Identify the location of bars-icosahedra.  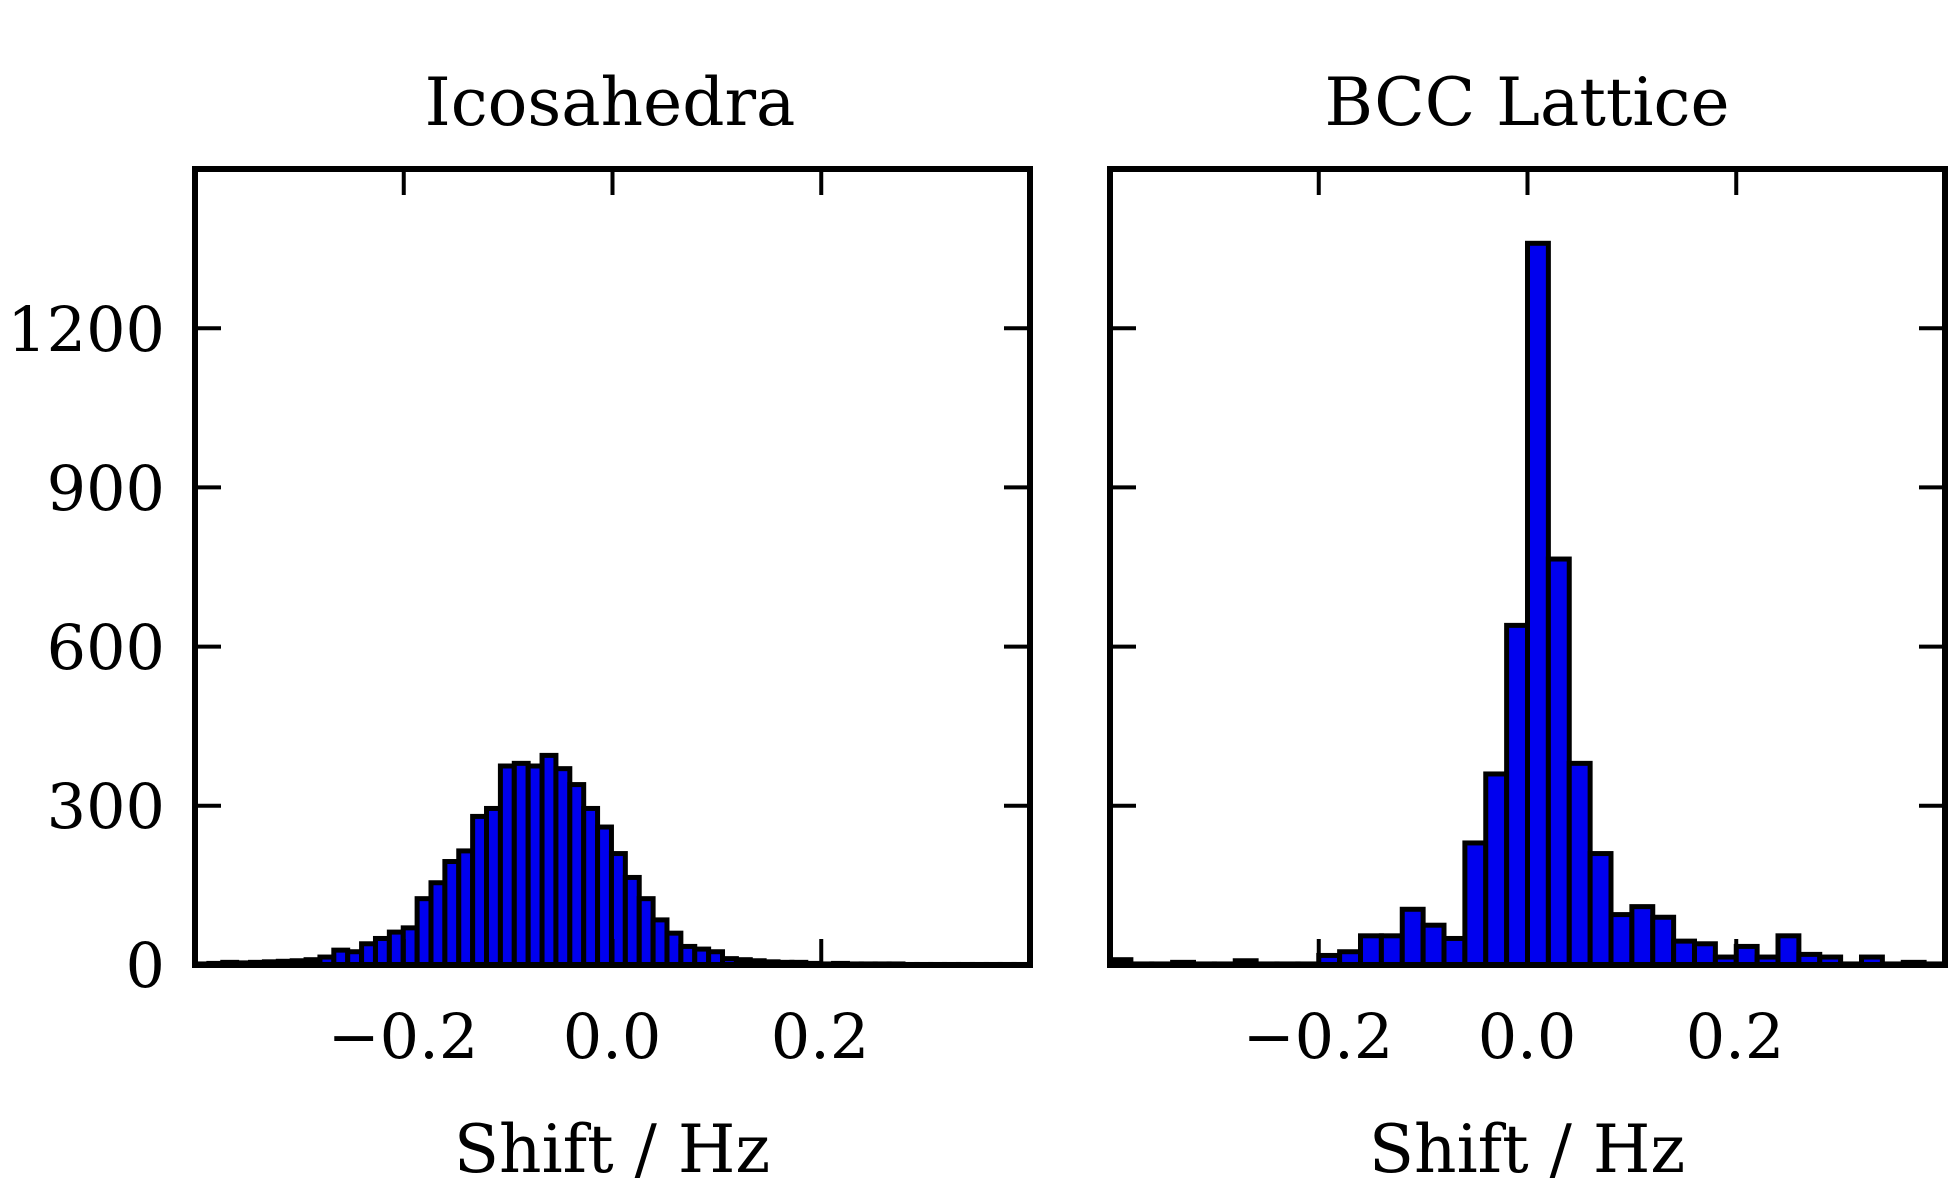
(611, 860).